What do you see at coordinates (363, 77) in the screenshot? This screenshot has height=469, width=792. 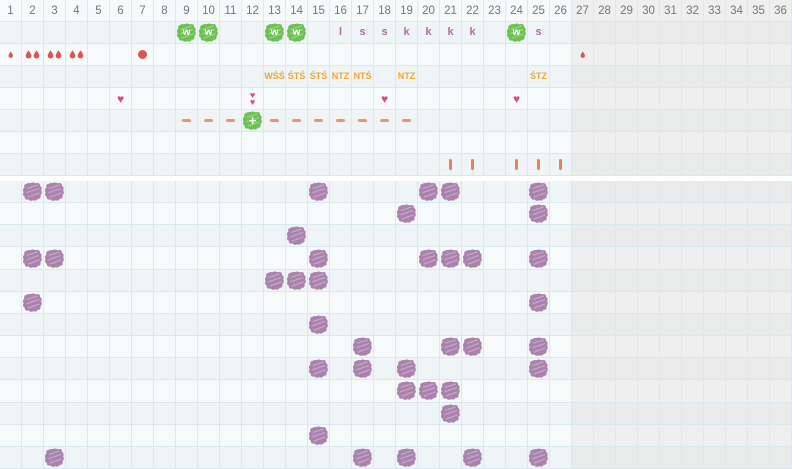 I see `observation-row-cell: NTŚ` at bounding box center [363, 77].